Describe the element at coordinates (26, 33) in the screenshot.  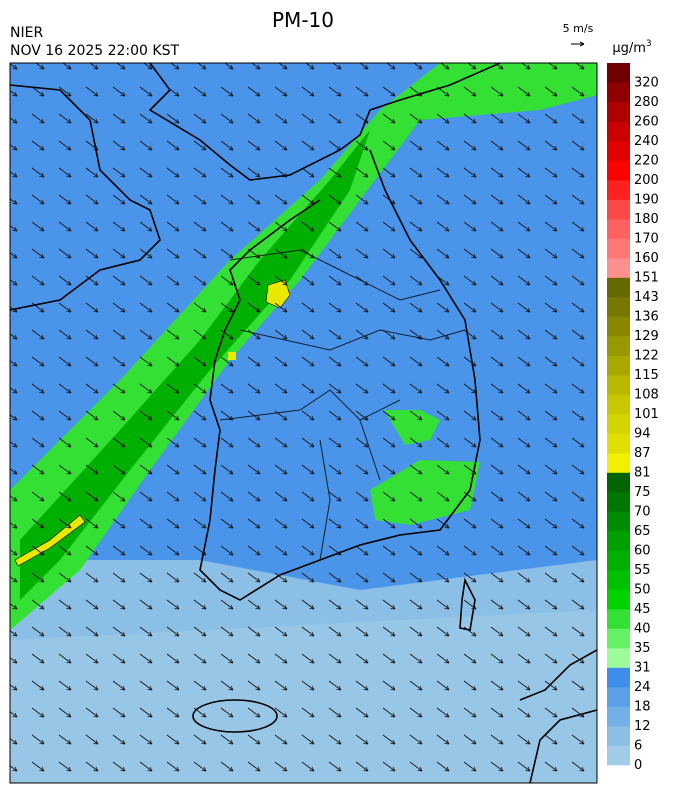
I see `agency: NIER` at that location.